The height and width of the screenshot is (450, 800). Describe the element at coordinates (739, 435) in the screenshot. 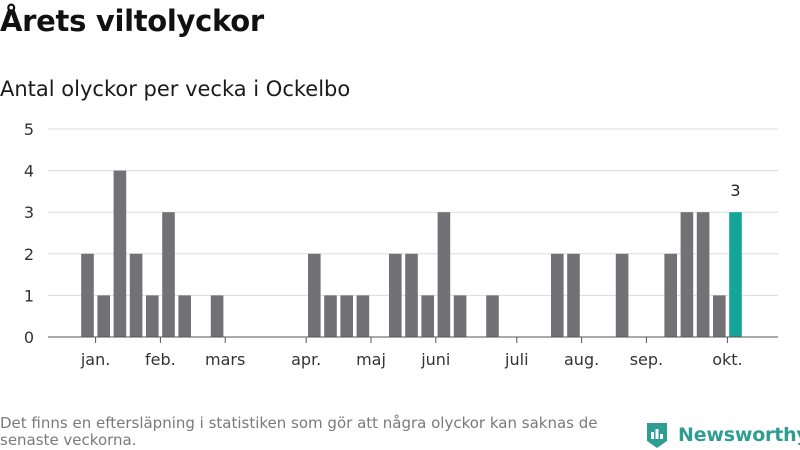

I see `brand-name: Newsworthy` at that location.